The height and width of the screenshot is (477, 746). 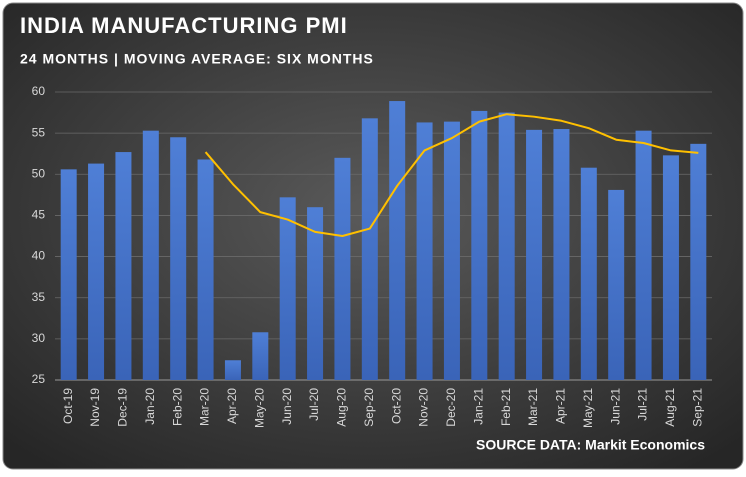 What do you see at coordinates (205, 407) in the screenshot?
I see `x-tick-label: Mar-20` at bounding box center [205, 407].